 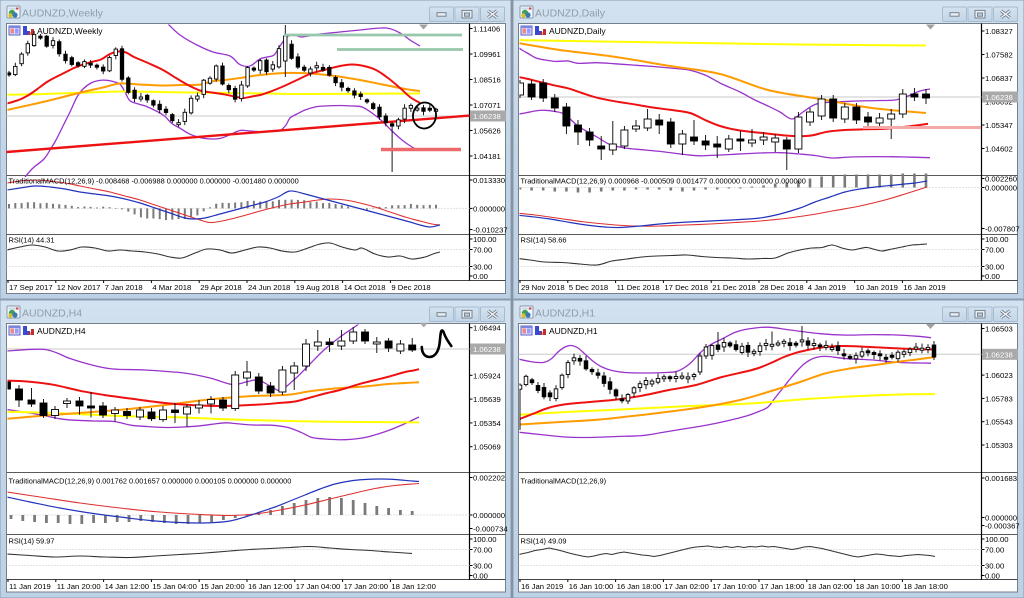 What do you see at coordinates (487, 328) in the screenshot?
I see `svg-text: 1.06494` at bounding box center [487, 328].